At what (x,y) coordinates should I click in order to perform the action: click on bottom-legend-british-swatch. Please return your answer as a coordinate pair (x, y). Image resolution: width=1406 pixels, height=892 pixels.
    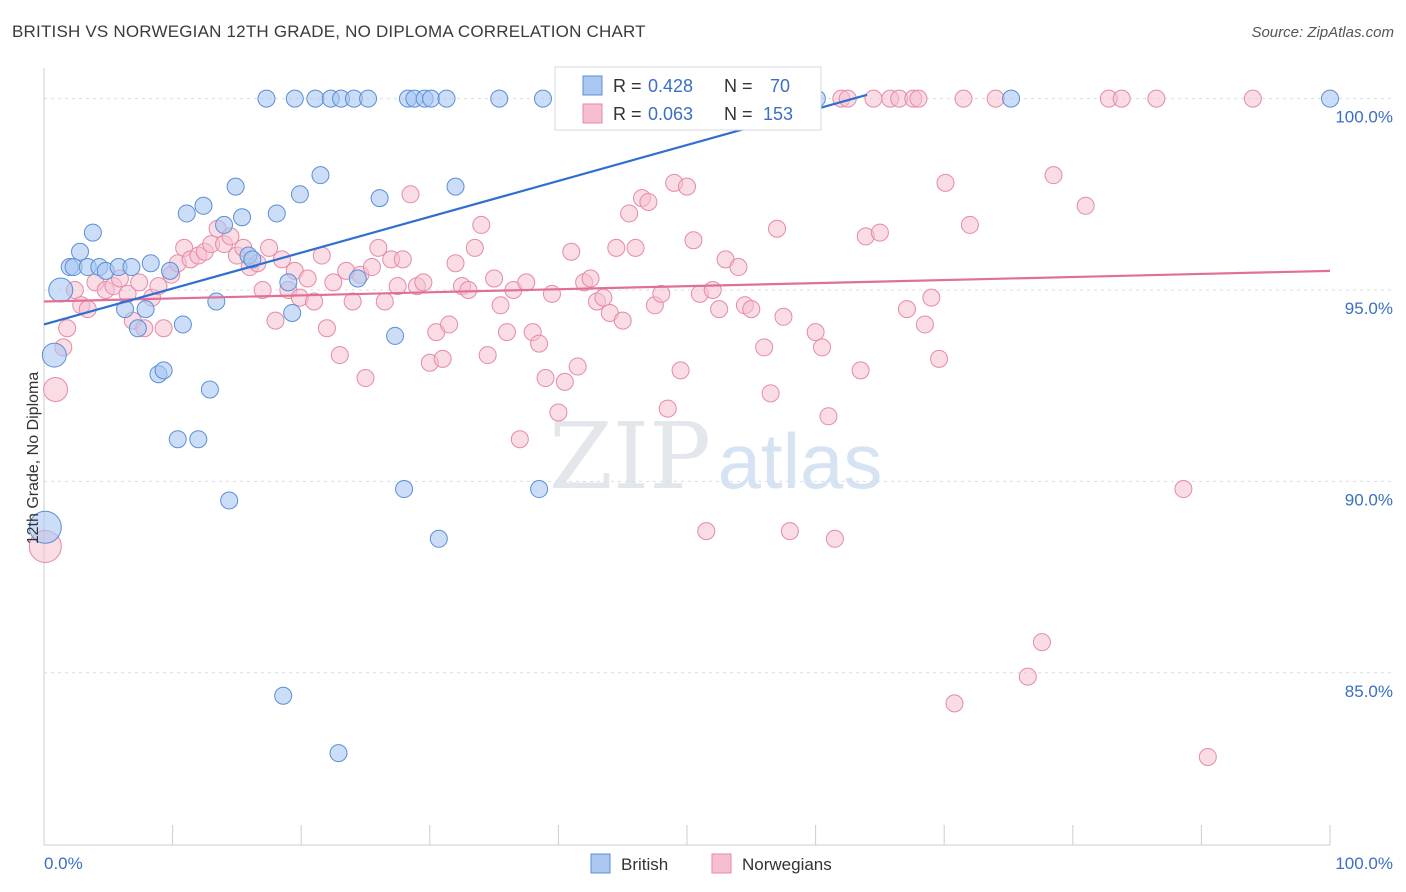
    Looking at the image, I should click on (600, 863).